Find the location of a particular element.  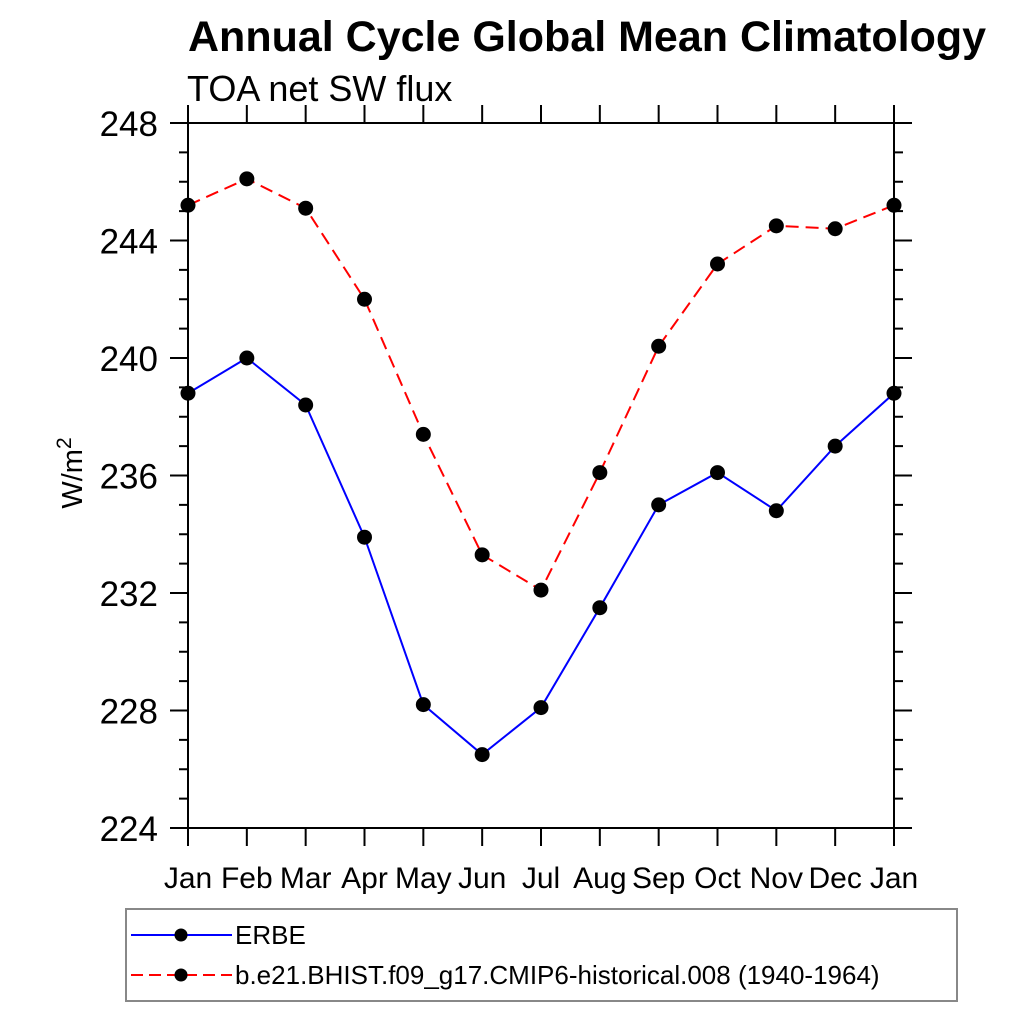

x-tick-label: Oct is located at coordinates (717, 878).